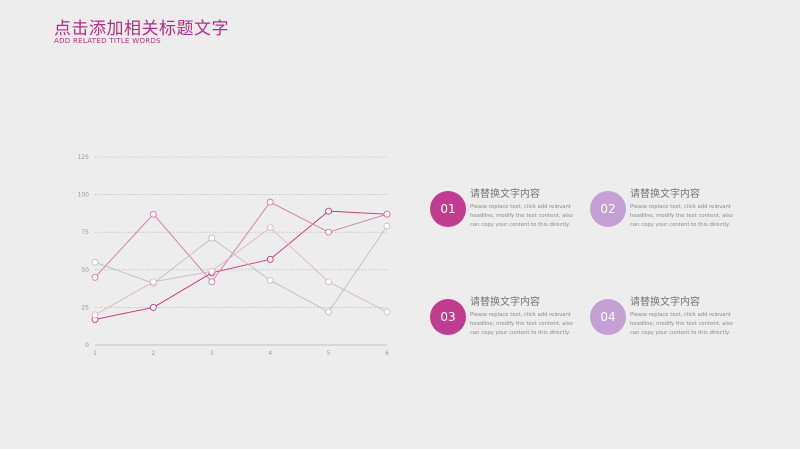 The image size is (800, 449). What do you see at coordinates (212, 353) in the screenshot?
I see `x-tick-label: 3` at bounding box center [212, 353].